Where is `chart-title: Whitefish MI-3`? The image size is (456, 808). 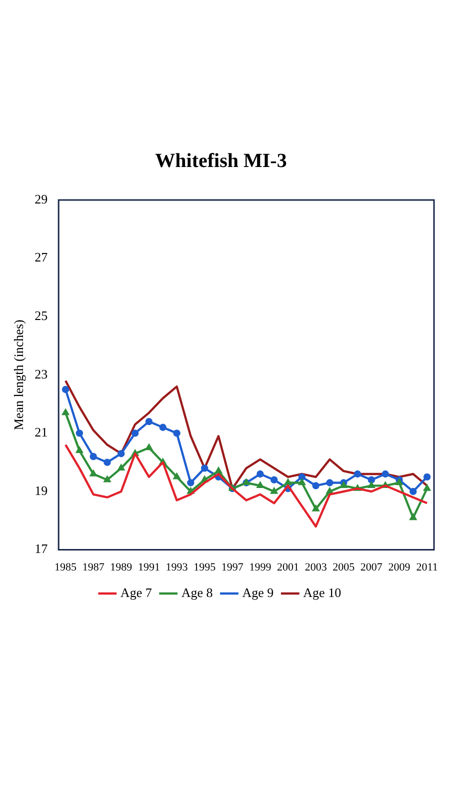
chart-title: Whitefish MI-3 is located at coordinates (221, 161).